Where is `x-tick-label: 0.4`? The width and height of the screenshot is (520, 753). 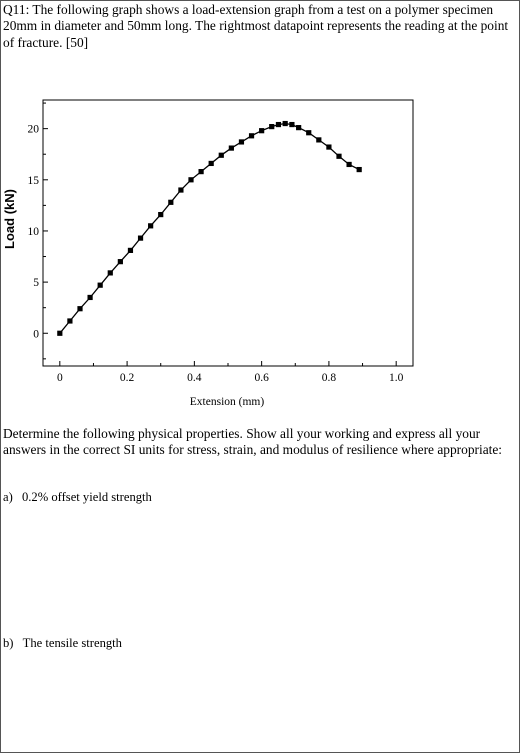
x-tick-label: 0.4 is located at coordinates (194, 378).